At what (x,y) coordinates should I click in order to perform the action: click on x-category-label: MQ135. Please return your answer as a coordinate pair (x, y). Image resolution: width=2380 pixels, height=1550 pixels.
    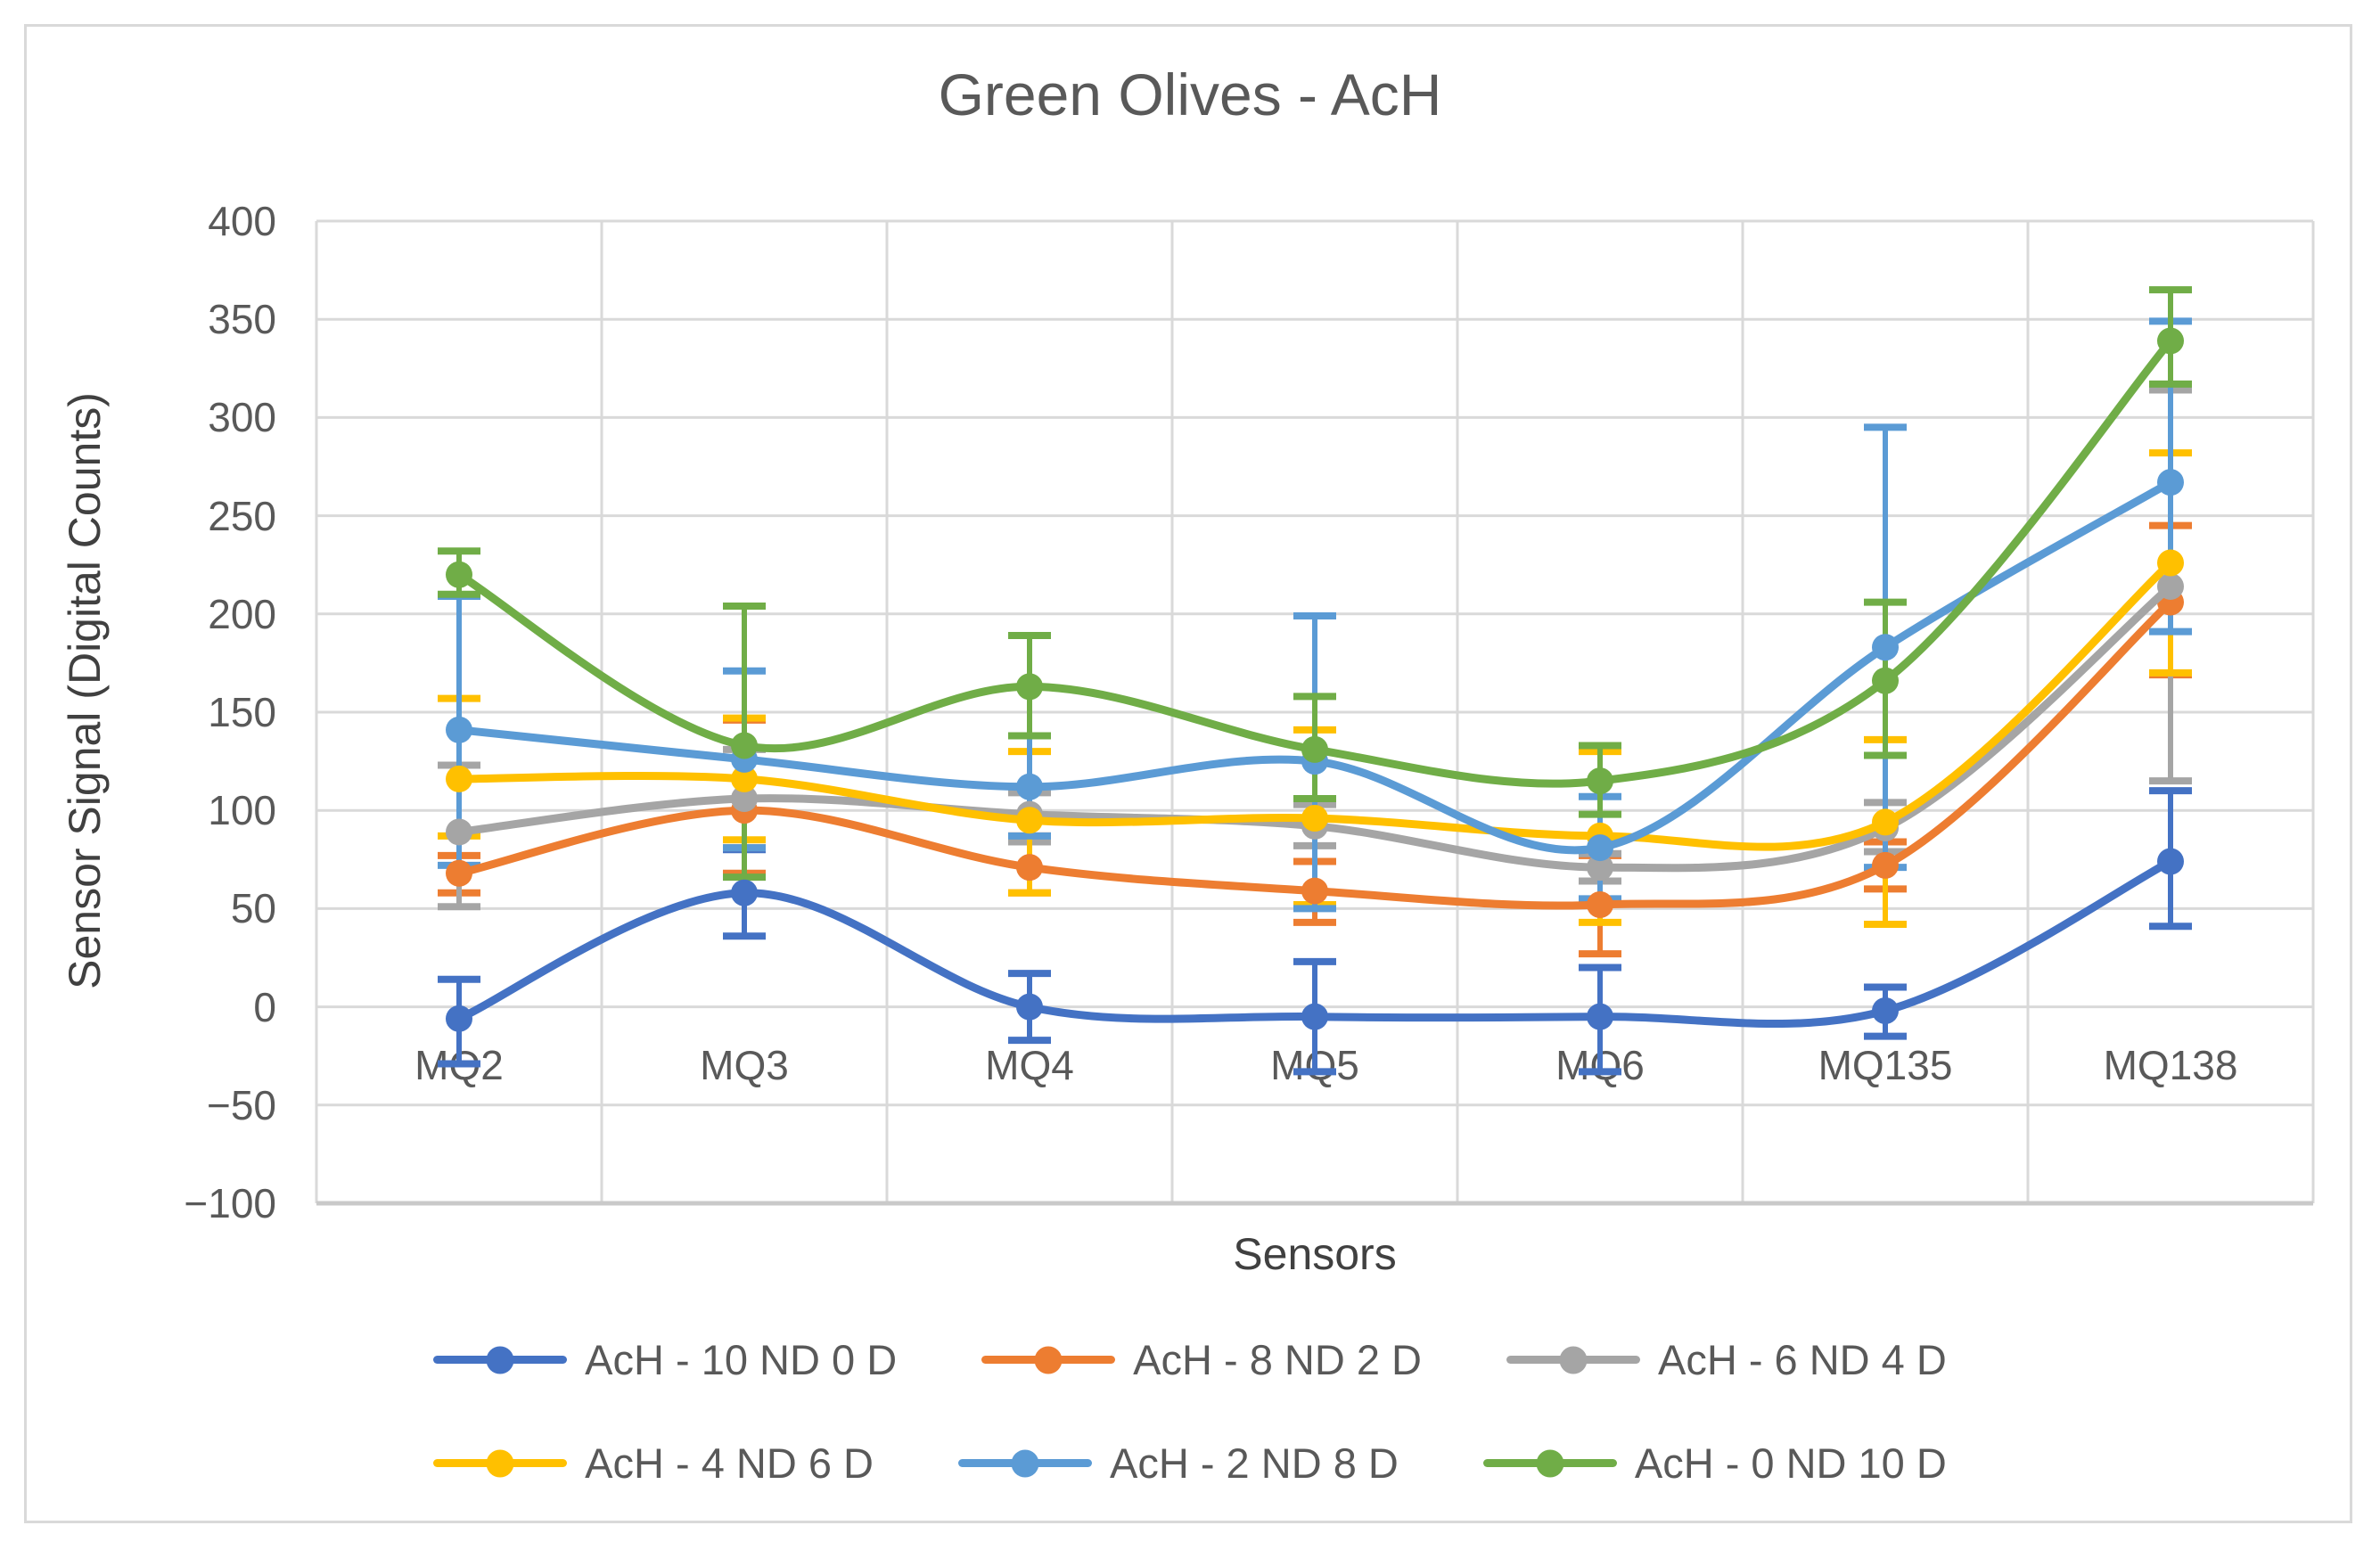
    Looking at the image, I should click on (1885, 1064).